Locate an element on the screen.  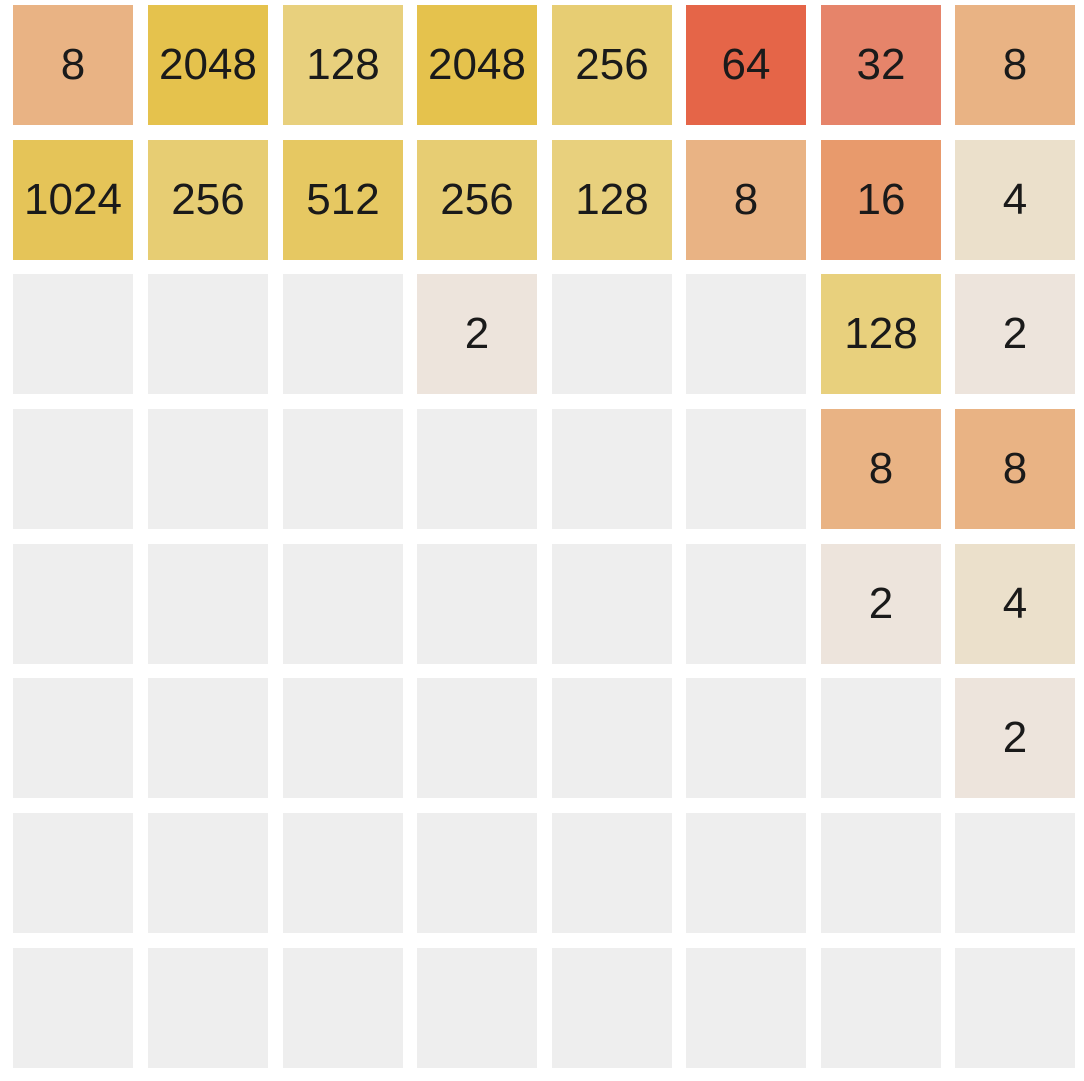
tile-512: 512 is located at coordinates (343, 200).